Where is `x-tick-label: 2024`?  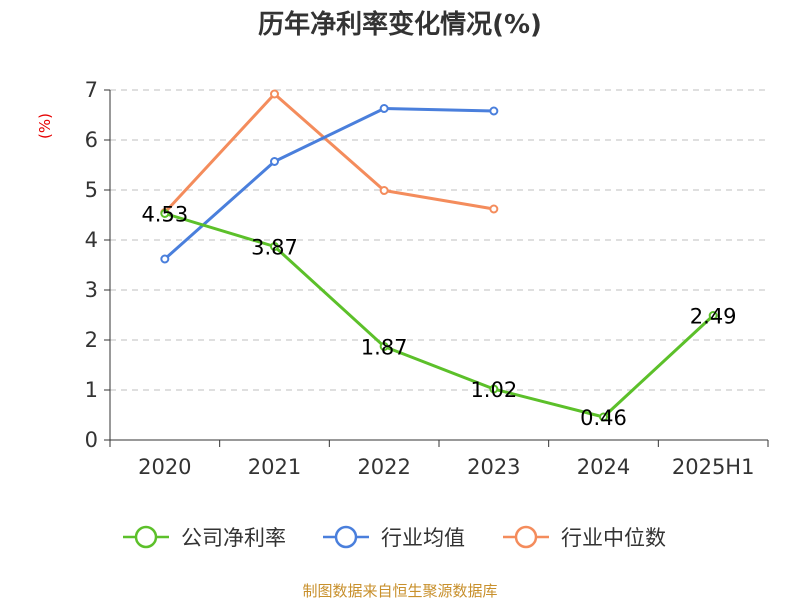 x-tick-label: 2024 is located at coordinates (603, 467).